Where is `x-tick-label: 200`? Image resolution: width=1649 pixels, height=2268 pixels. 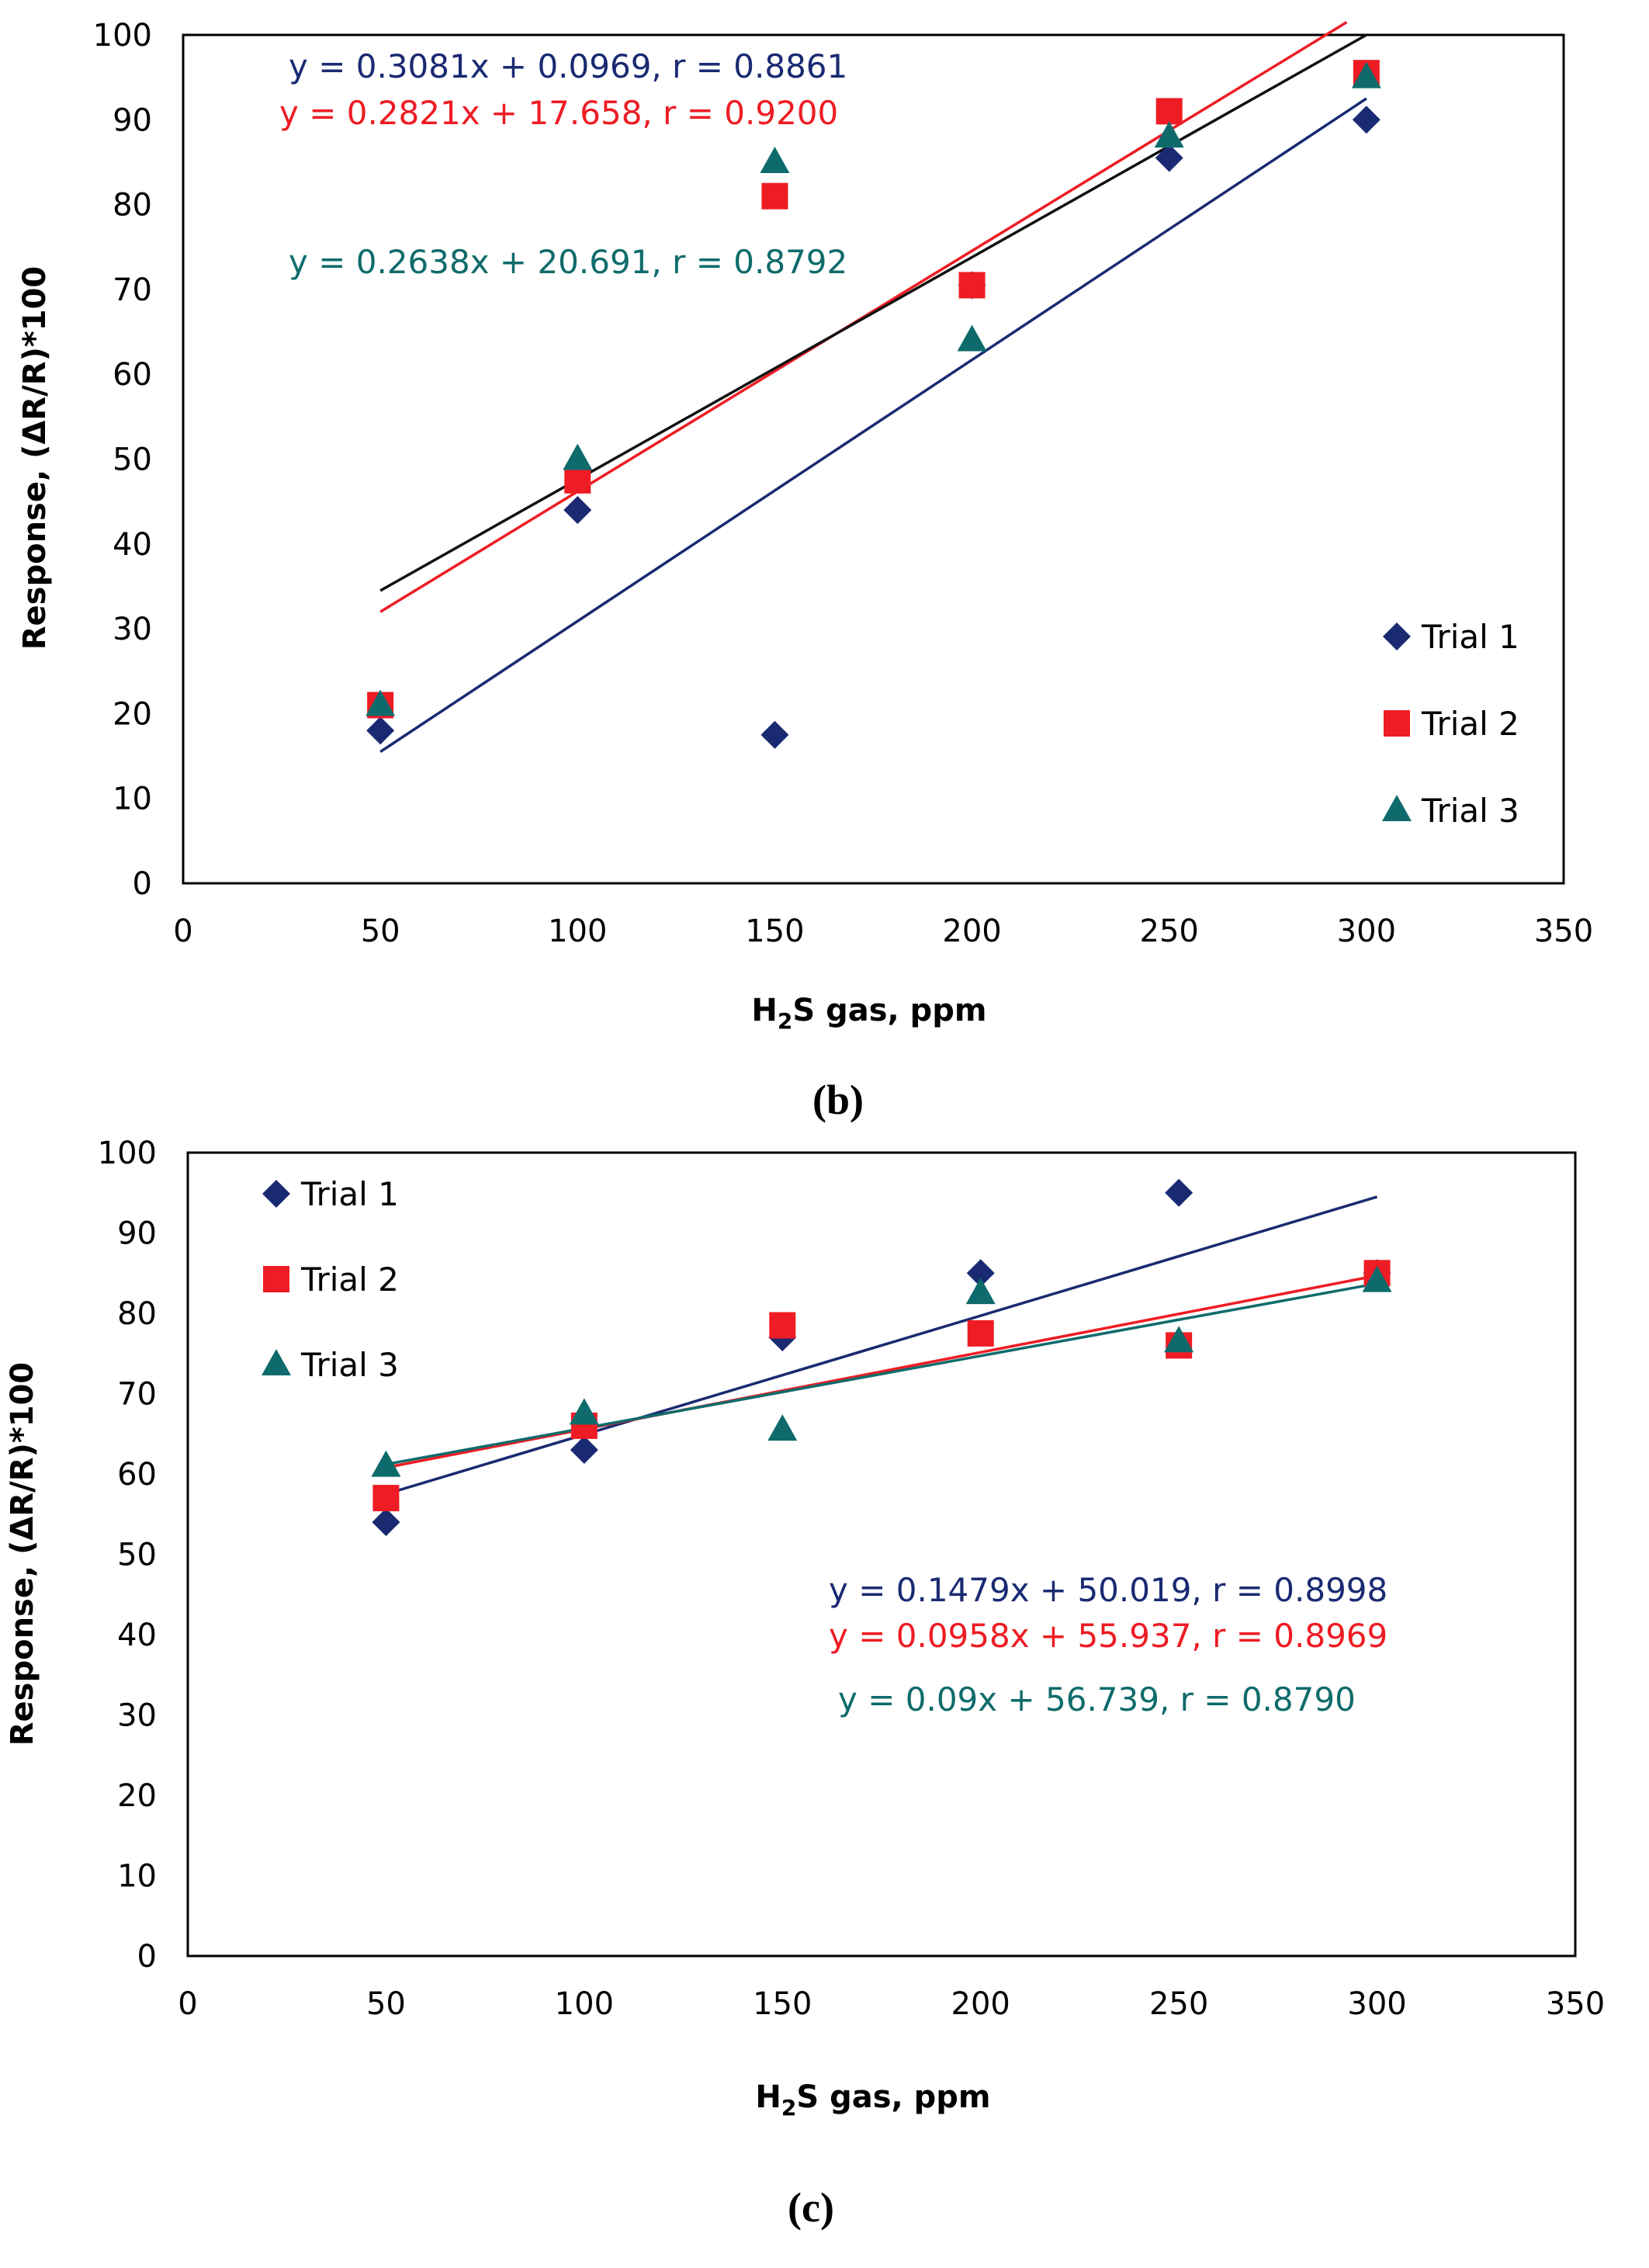
x-tick-label: 200 is located at coordinates (981, 2004).